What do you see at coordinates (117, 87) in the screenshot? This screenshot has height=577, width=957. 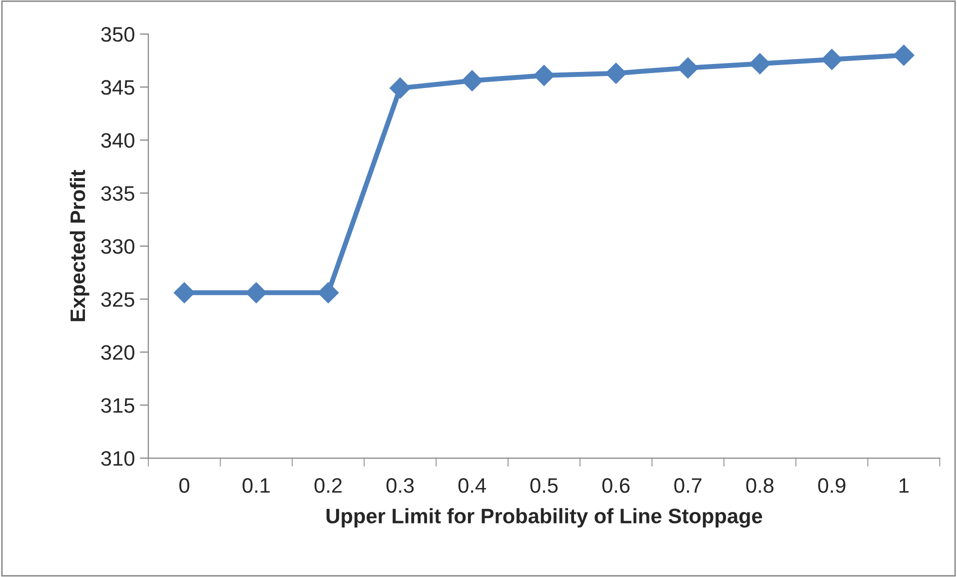 I see `y-tick-label: 345` at bounding box center [117, 87].